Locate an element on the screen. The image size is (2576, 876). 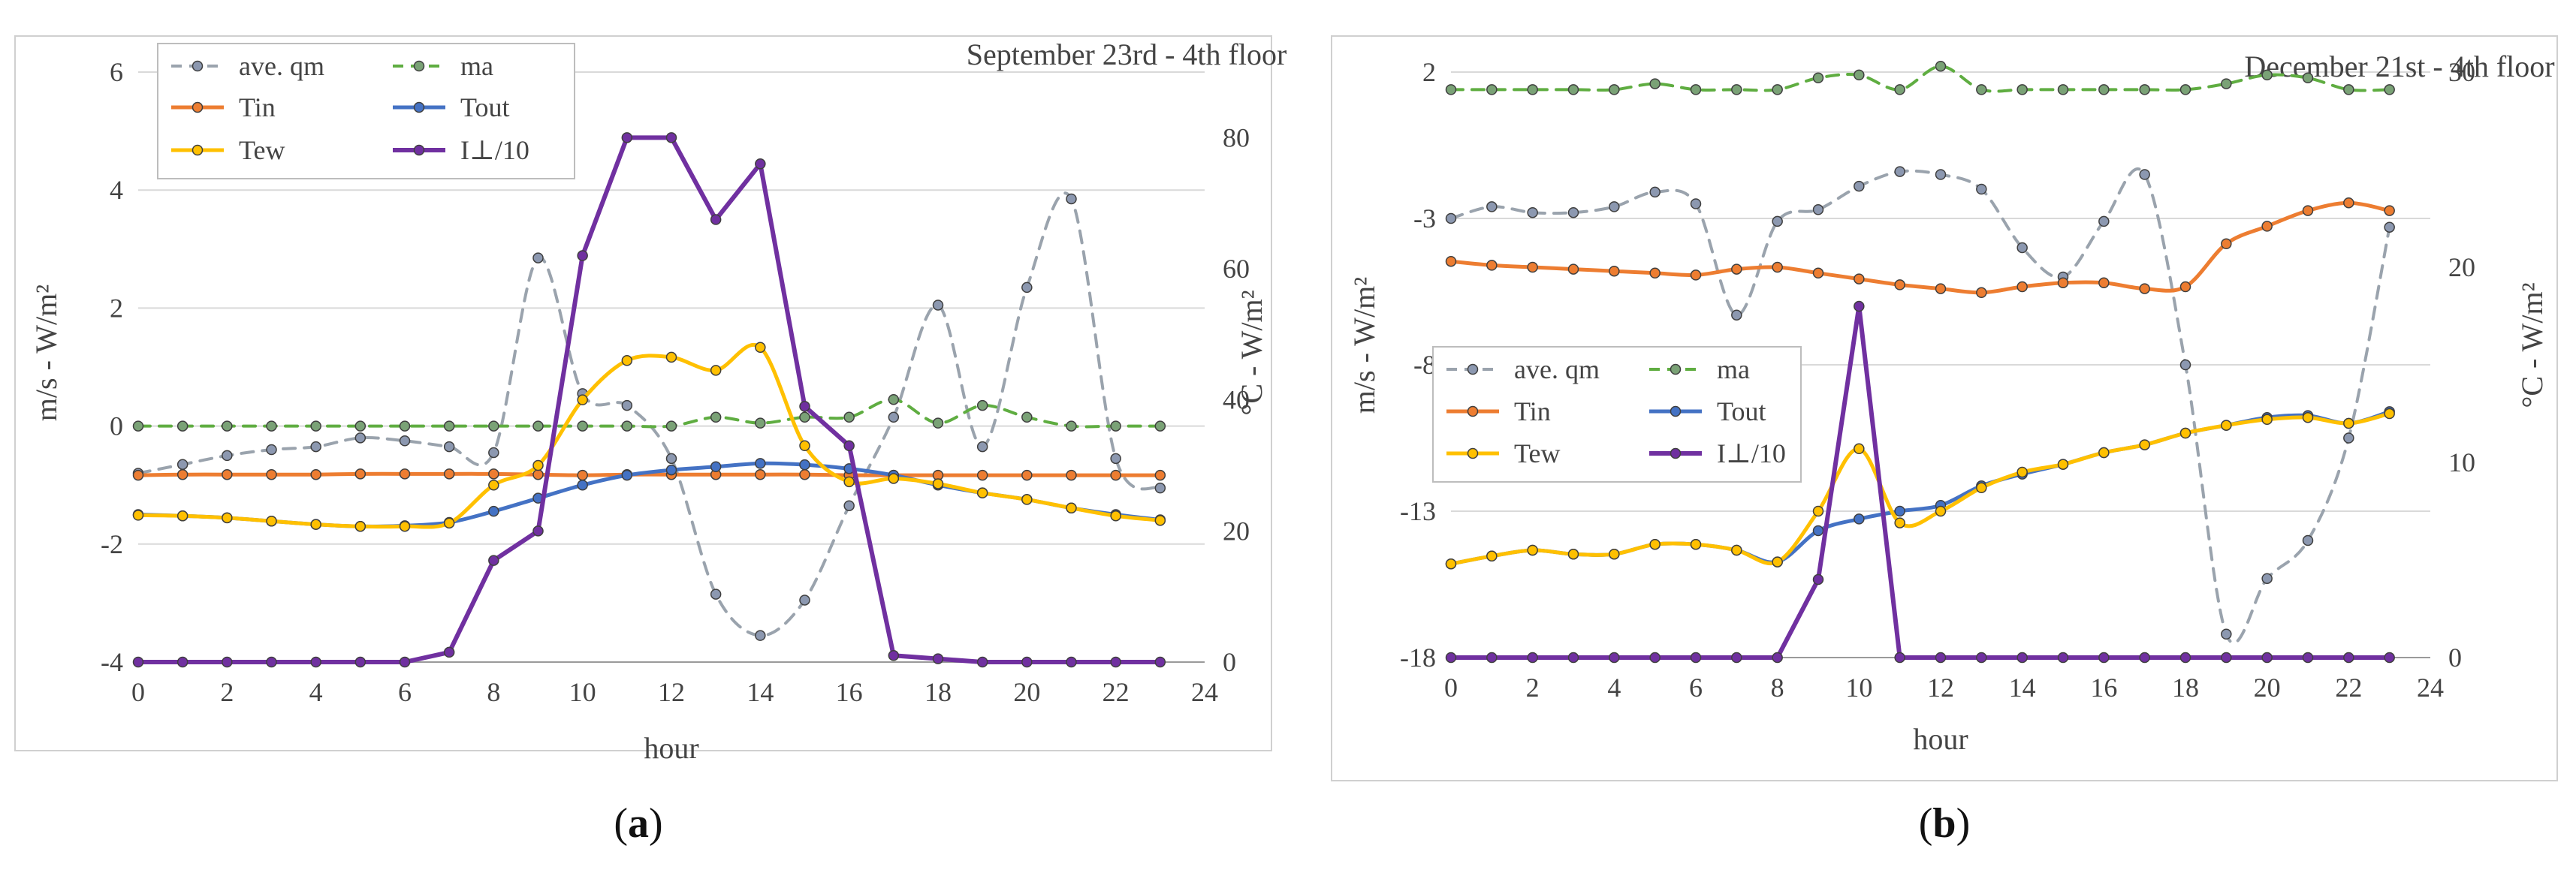
y-left-tick-label: -2 is located at coordinates (112, 544).